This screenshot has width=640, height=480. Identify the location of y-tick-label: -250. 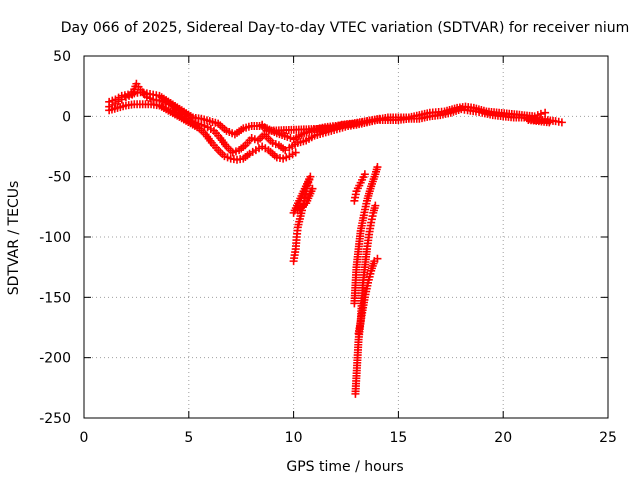
(55, 419).